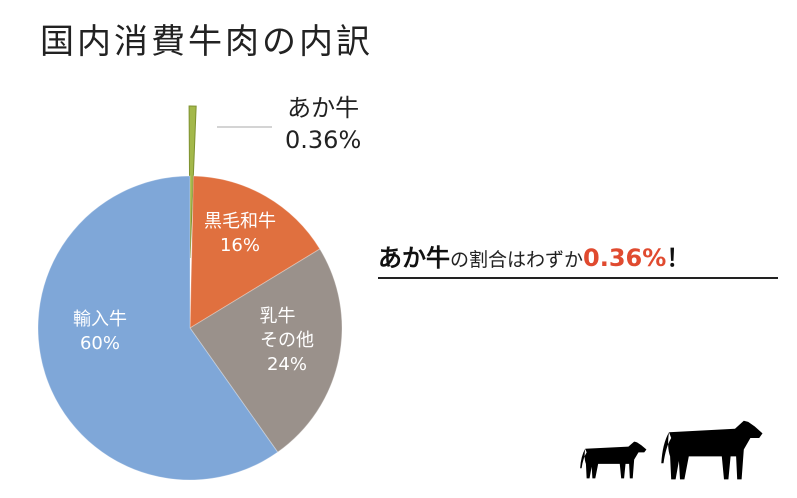 This screenshot has width=797, height=498. What do you see at coordinates (678, 258) in the screenshot?
I see `headline-exclamation: ！` at bounding box center [678, 258].